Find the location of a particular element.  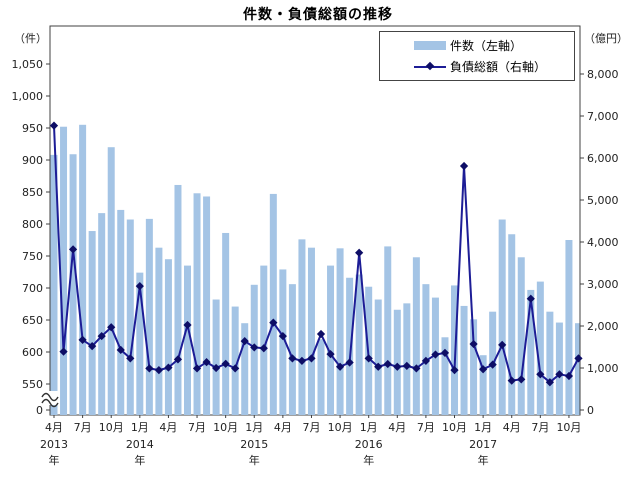

y-left-tick-label: 1,050 is located at coordinates (28, 64).